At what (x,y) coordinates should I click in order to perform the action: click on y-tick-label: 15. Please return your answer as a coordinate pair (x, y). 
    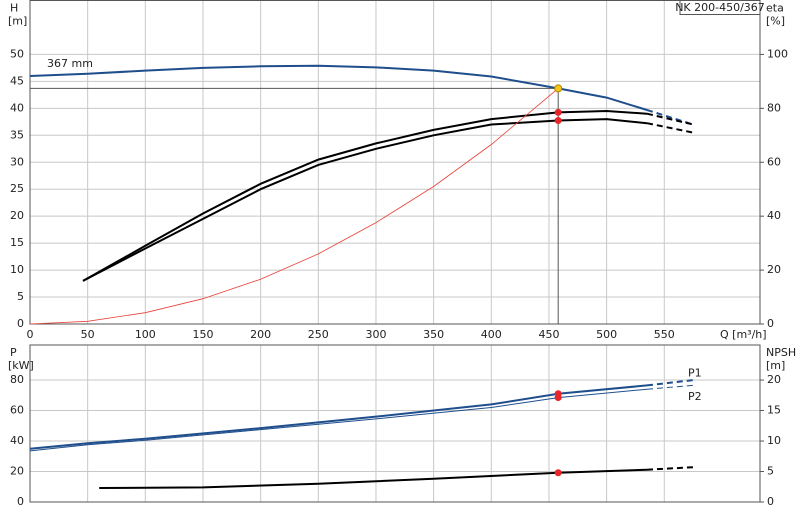
    Looking at the image, I should click on (17, 242).